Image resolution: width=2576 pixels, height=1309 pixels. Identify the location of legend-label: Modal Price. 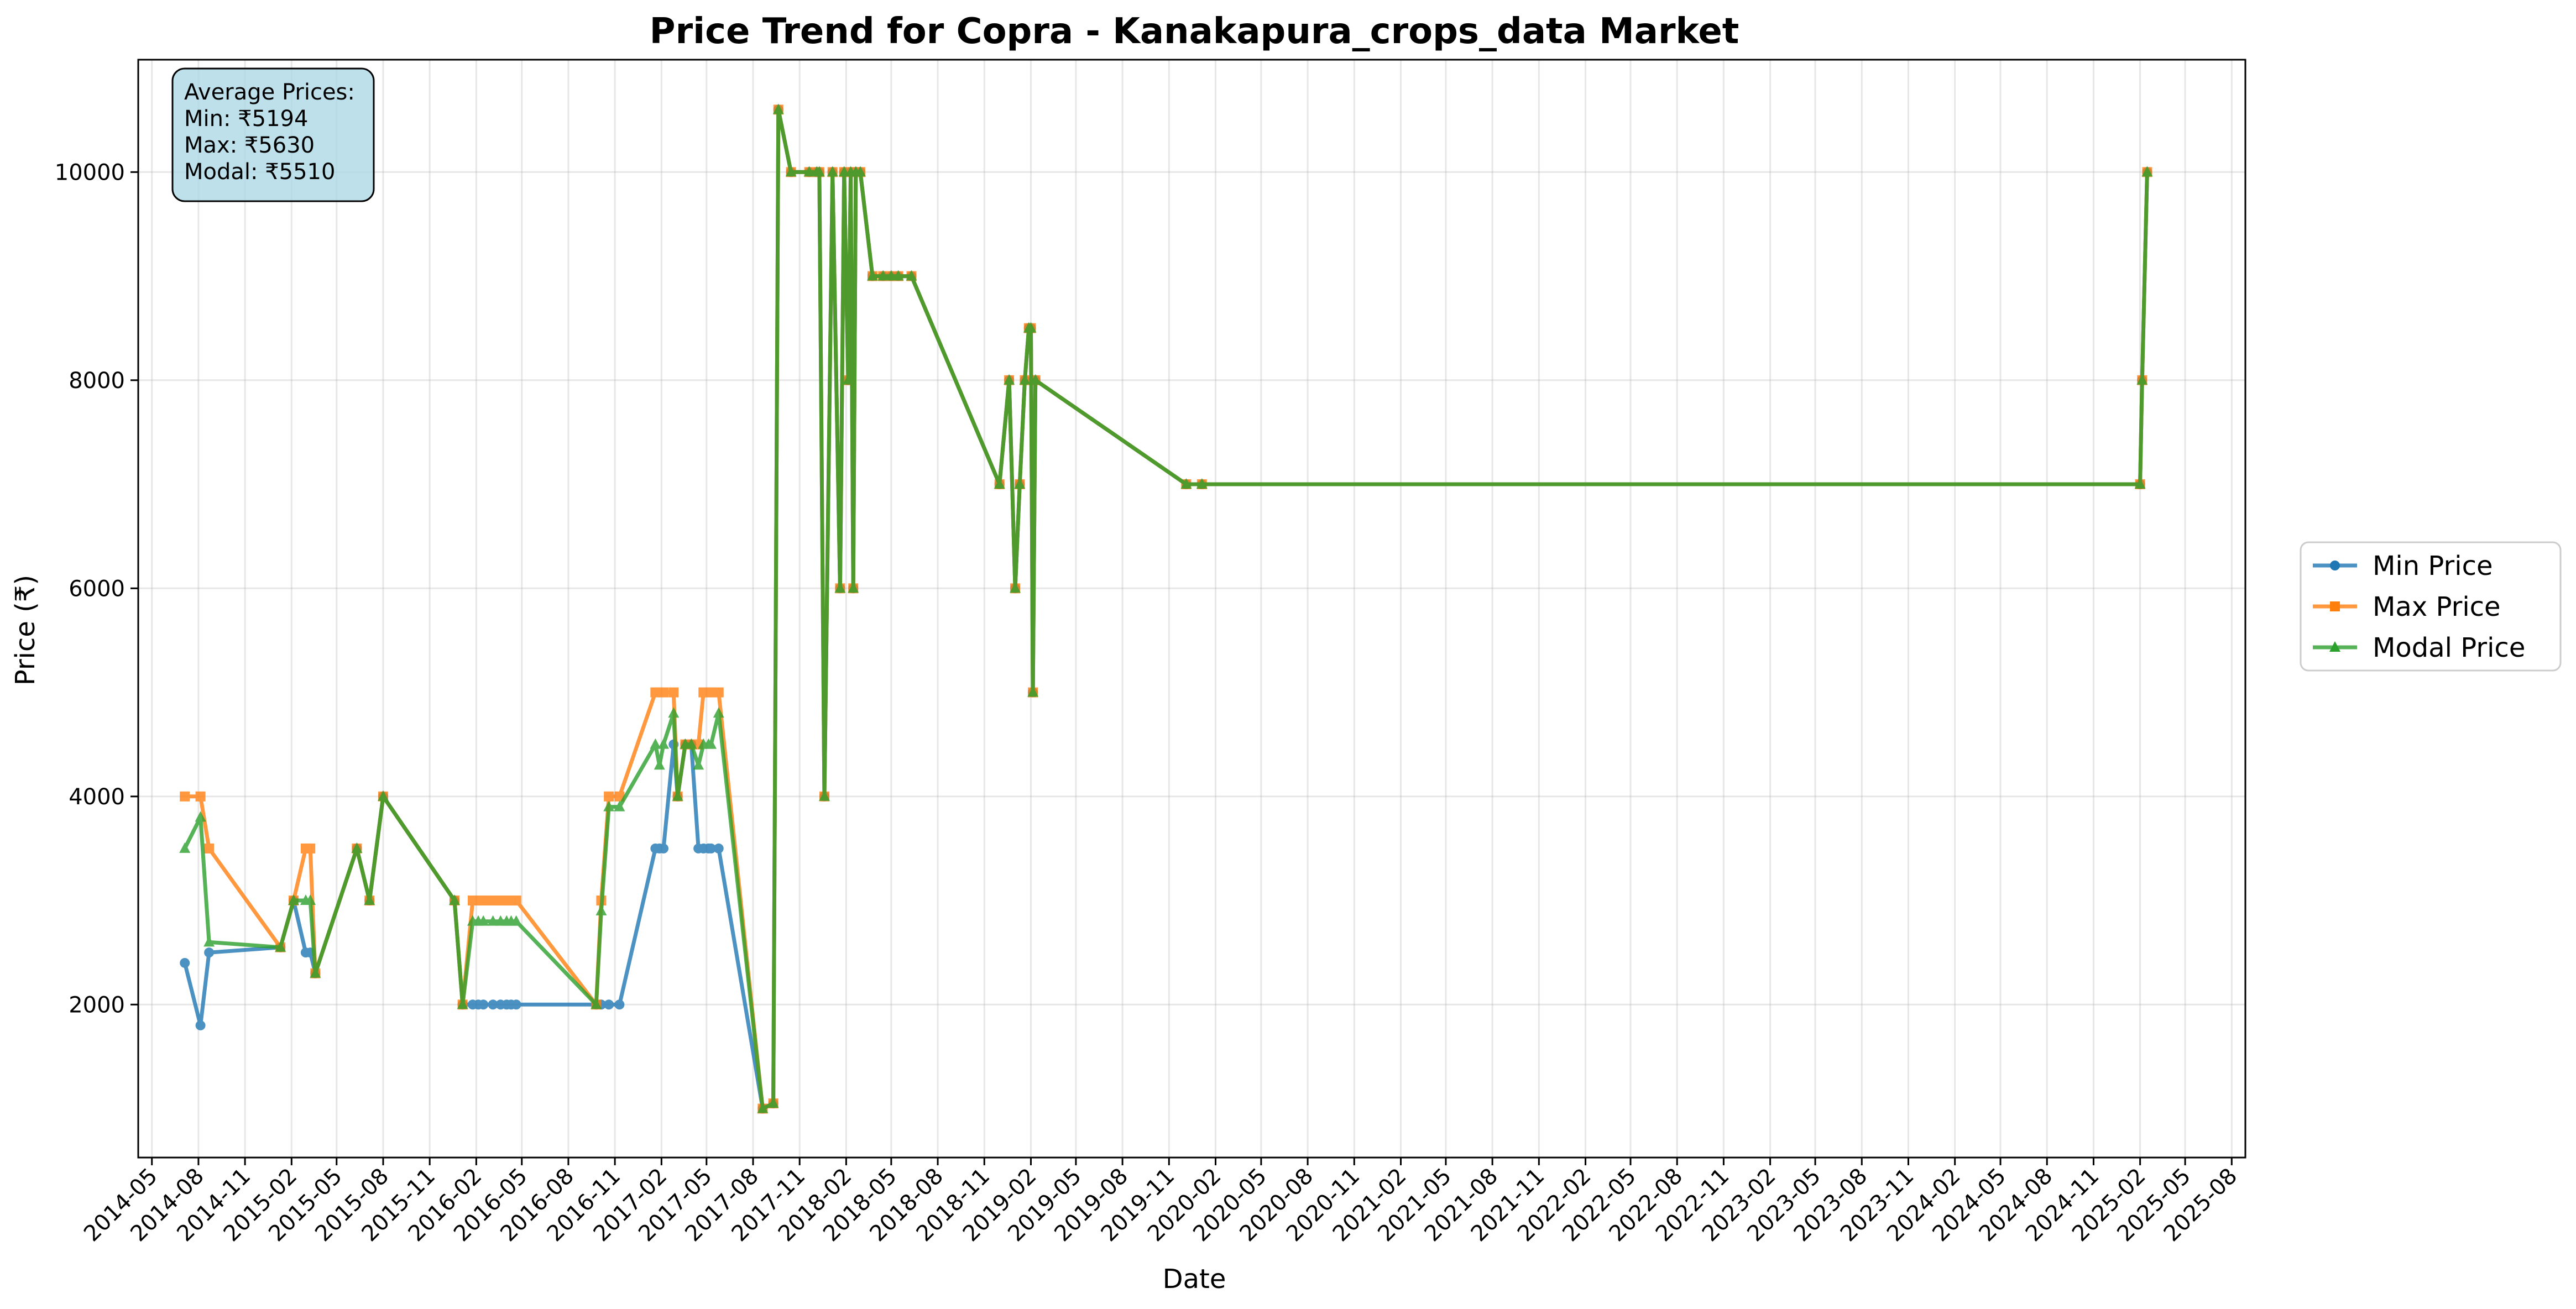
(2449, 648).